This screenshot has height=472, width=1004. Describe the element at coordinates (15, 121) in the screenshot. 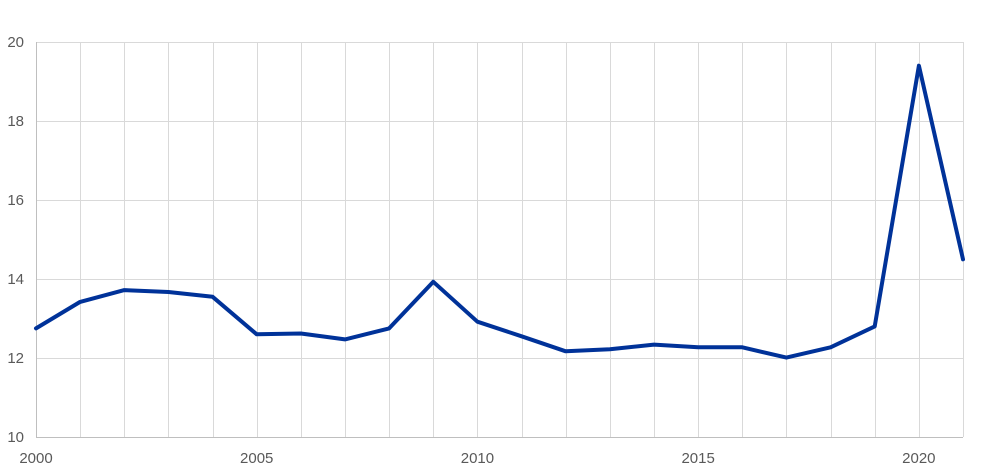

I see `y-tick-label: 18` at that location.